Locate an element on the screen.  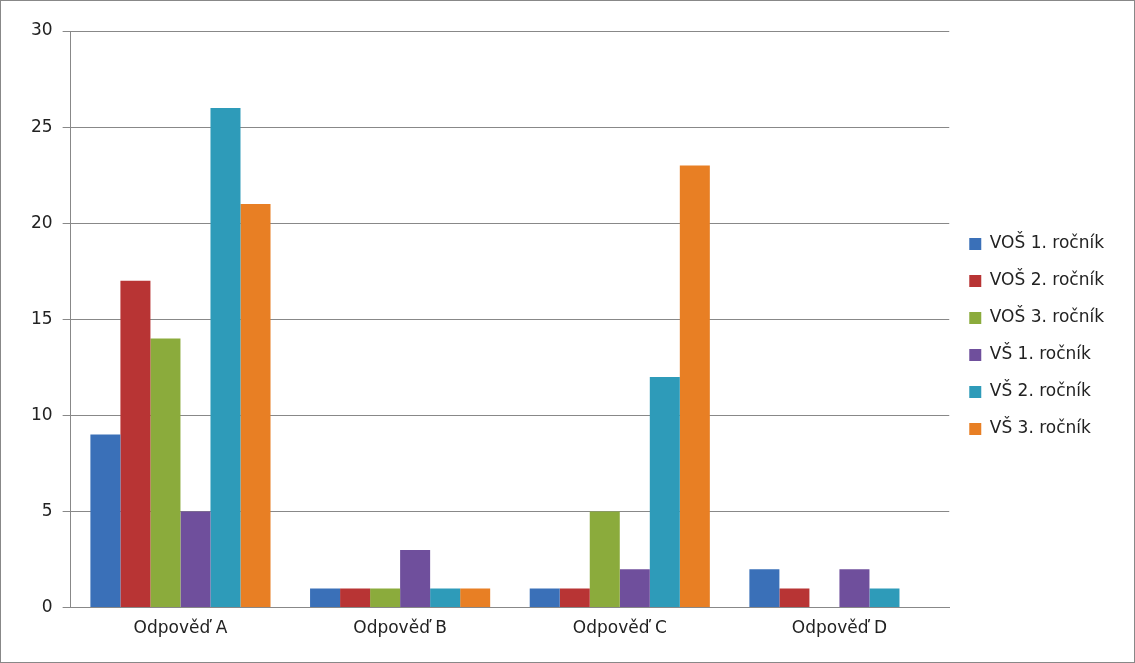
y-tick-label: 15 is located at coordinates (41, 317).